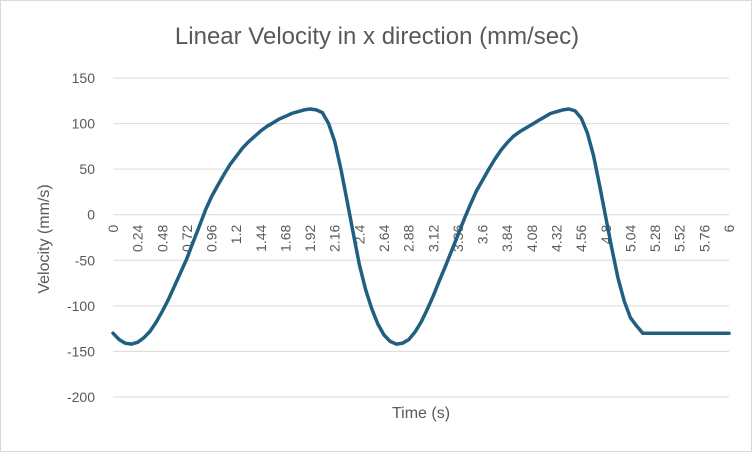 Image resolution: width=752 pixels, height=452 pixels. I want to click on y-tick-label: -150, so click(81, 351).